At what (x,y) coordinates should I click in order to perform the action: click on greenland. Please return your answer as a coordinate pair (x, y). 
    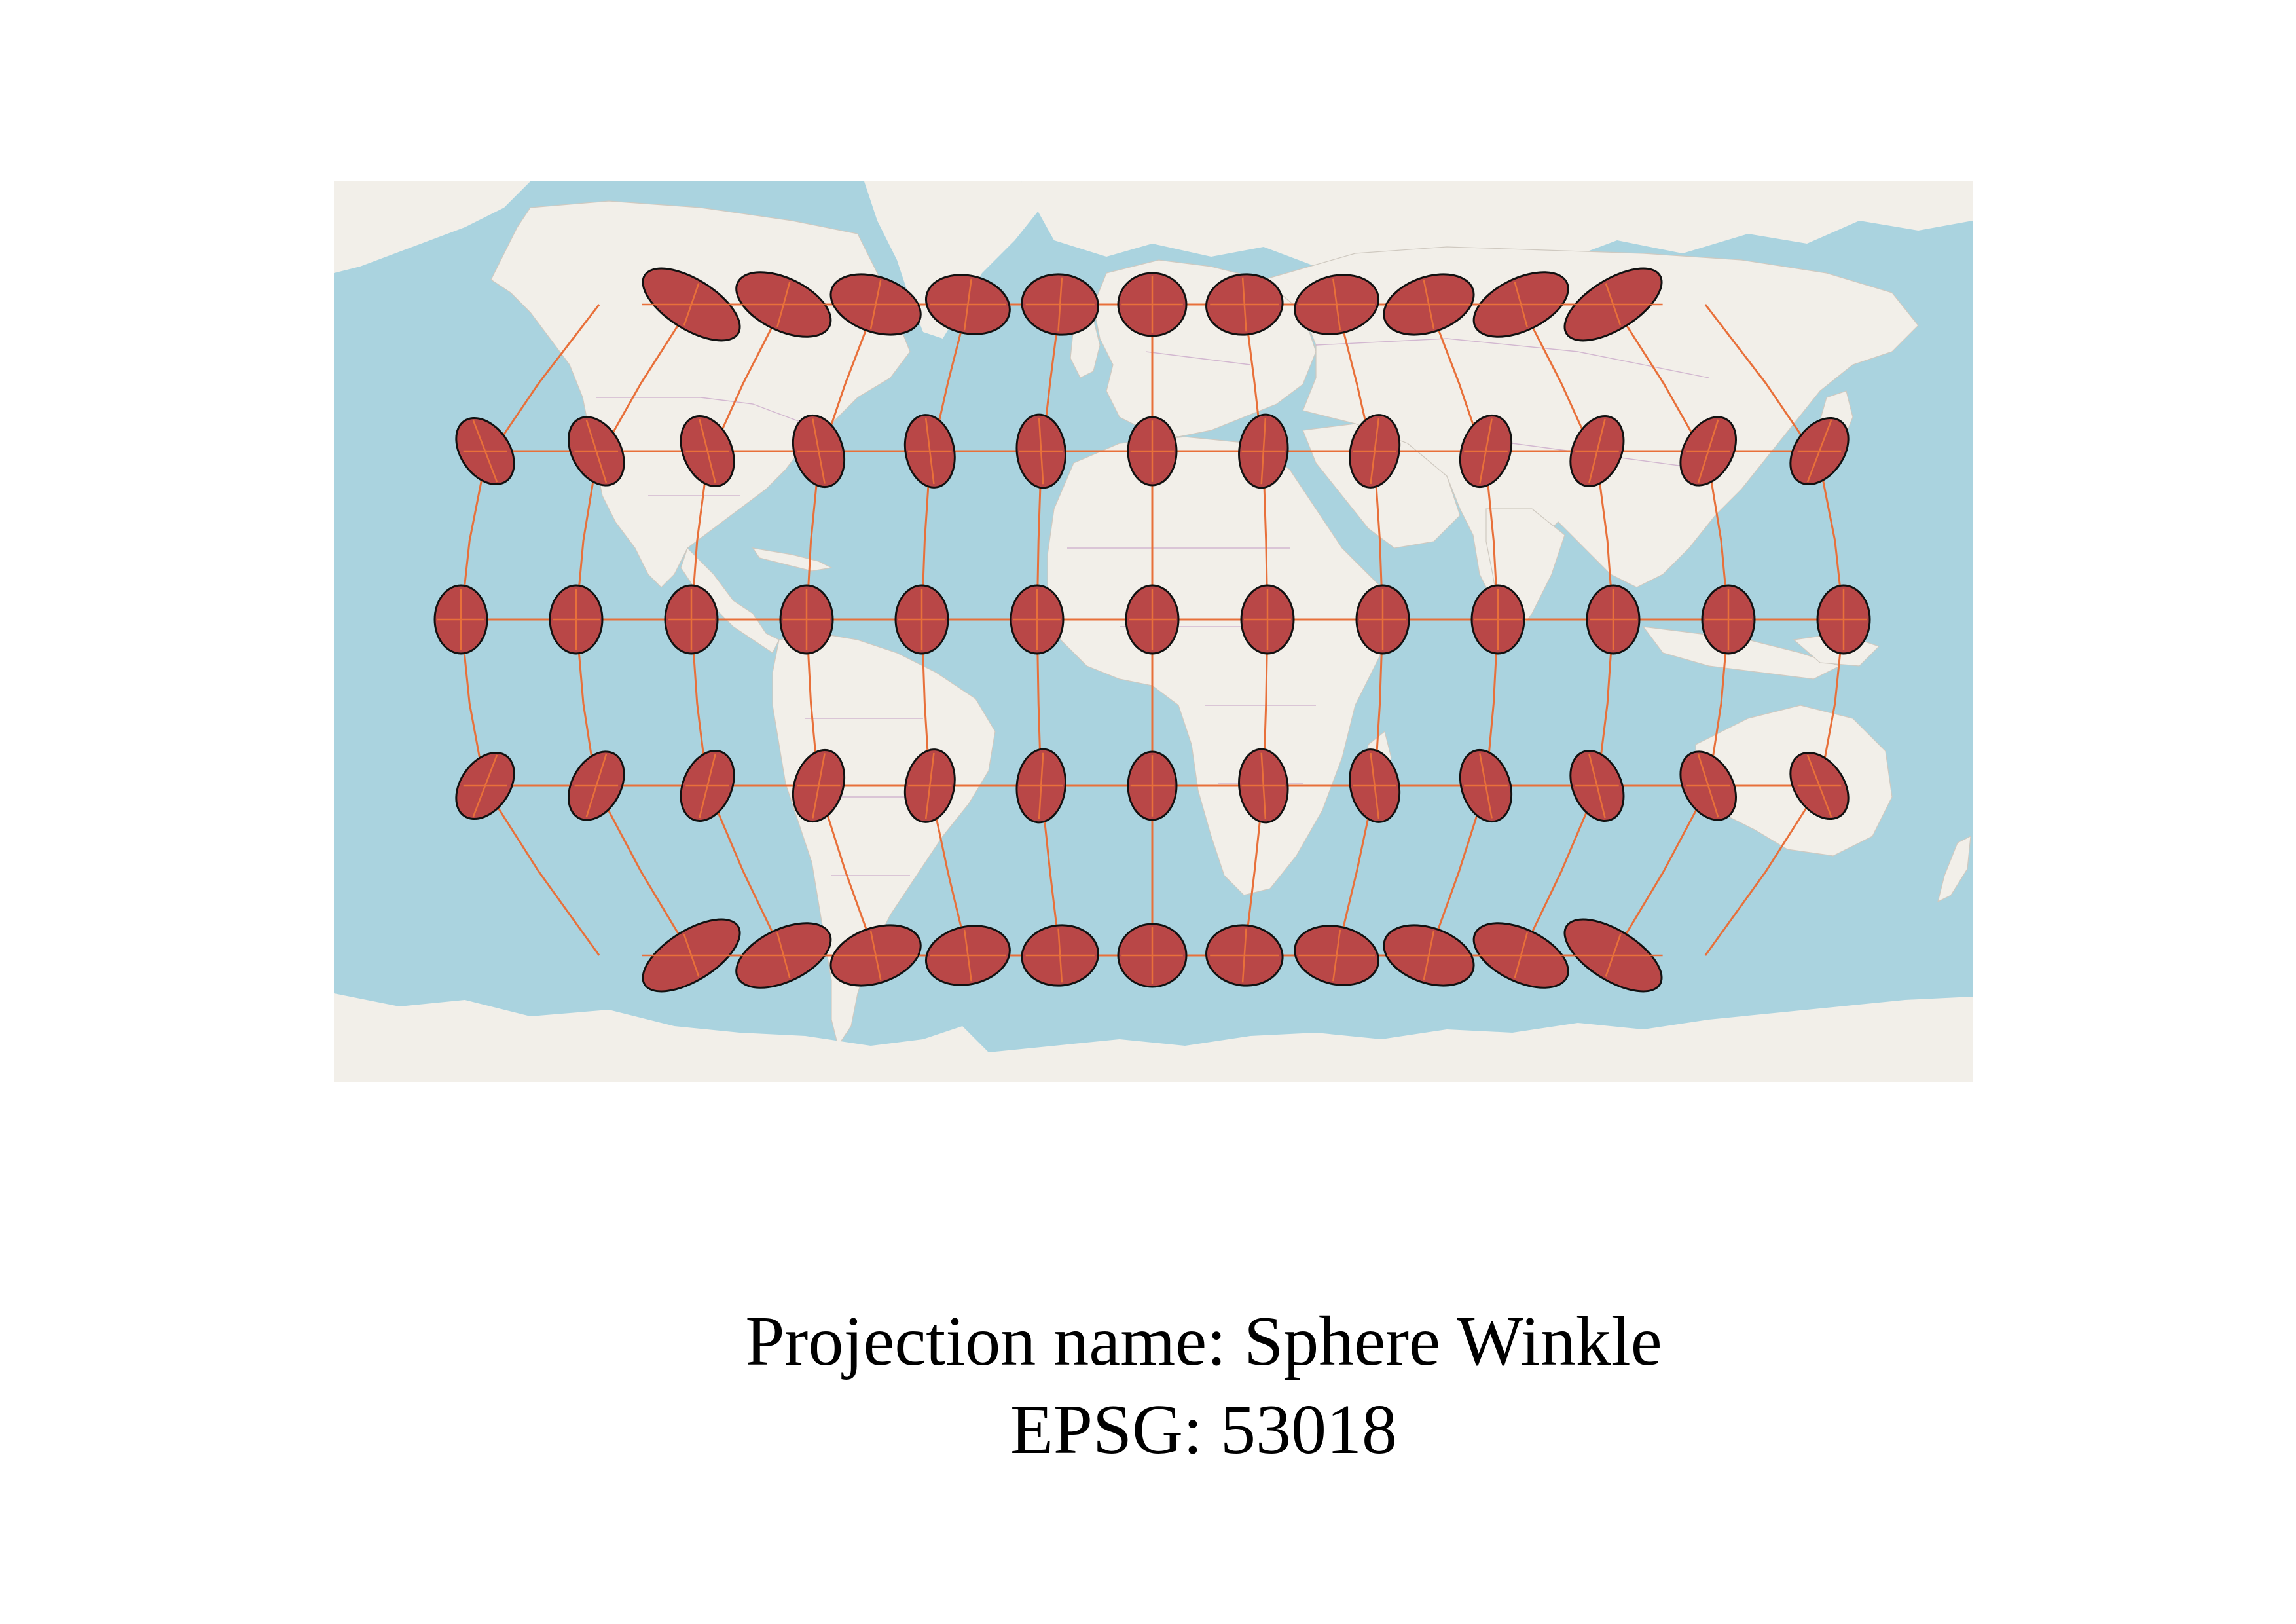
    Looking at the image, I should click on (952, 260).